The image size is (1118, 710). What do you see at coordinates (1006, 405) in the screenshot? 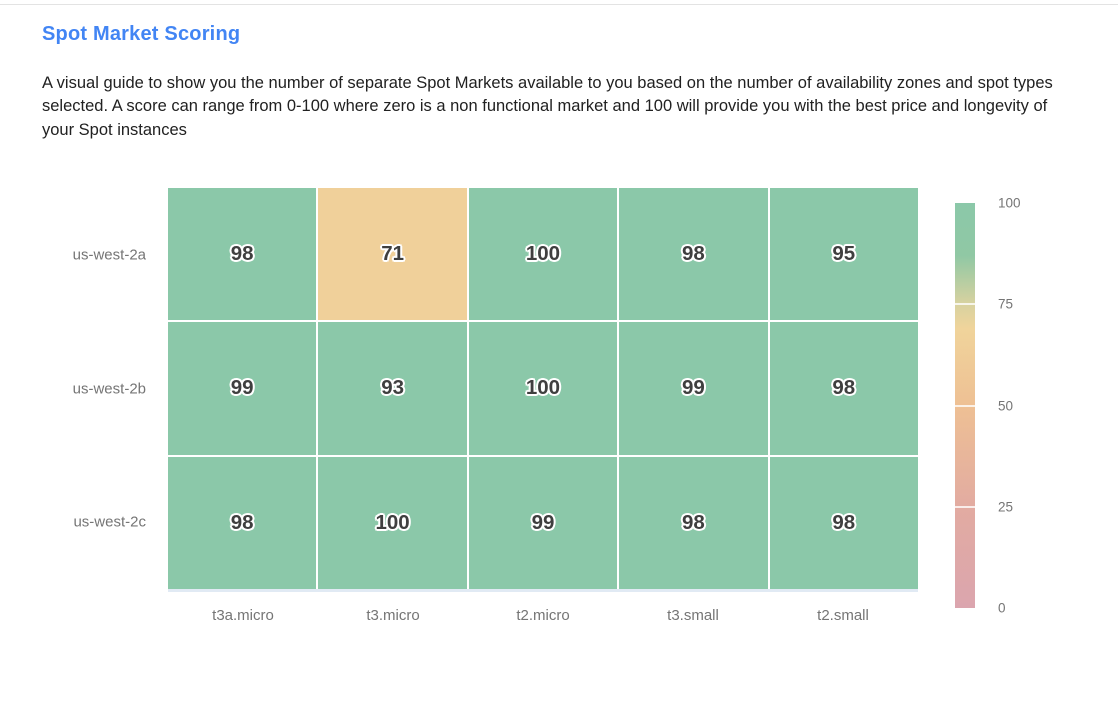
I see `colorbar-tick-label: 50` at bounding box center [1006, 405].